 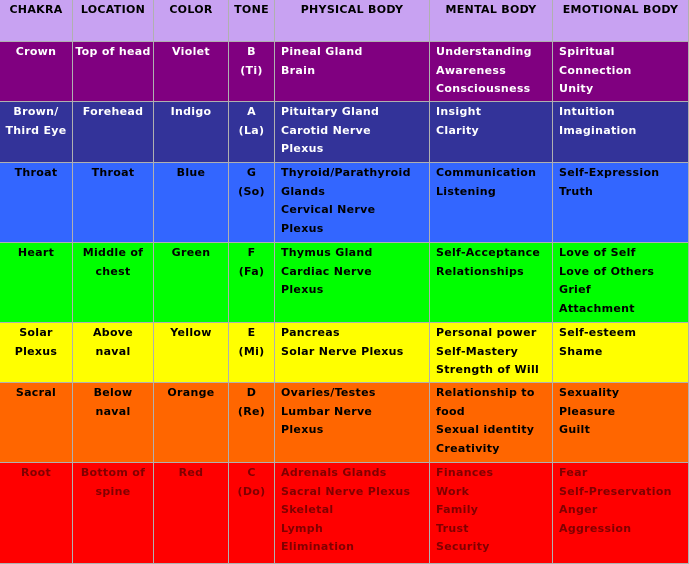 I want to click on cell-line: C, so click(x=251, y=472).